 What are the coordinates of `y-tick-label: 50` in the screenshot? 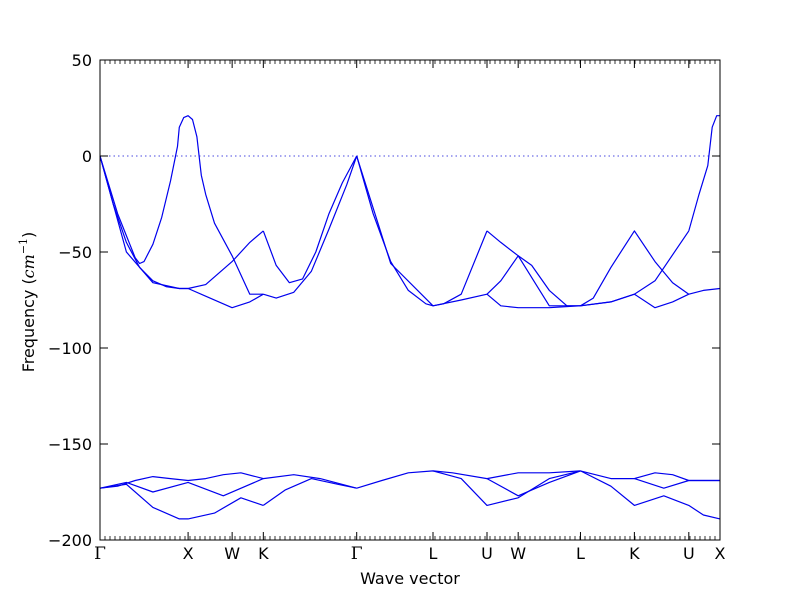 It's located at (82, 60).